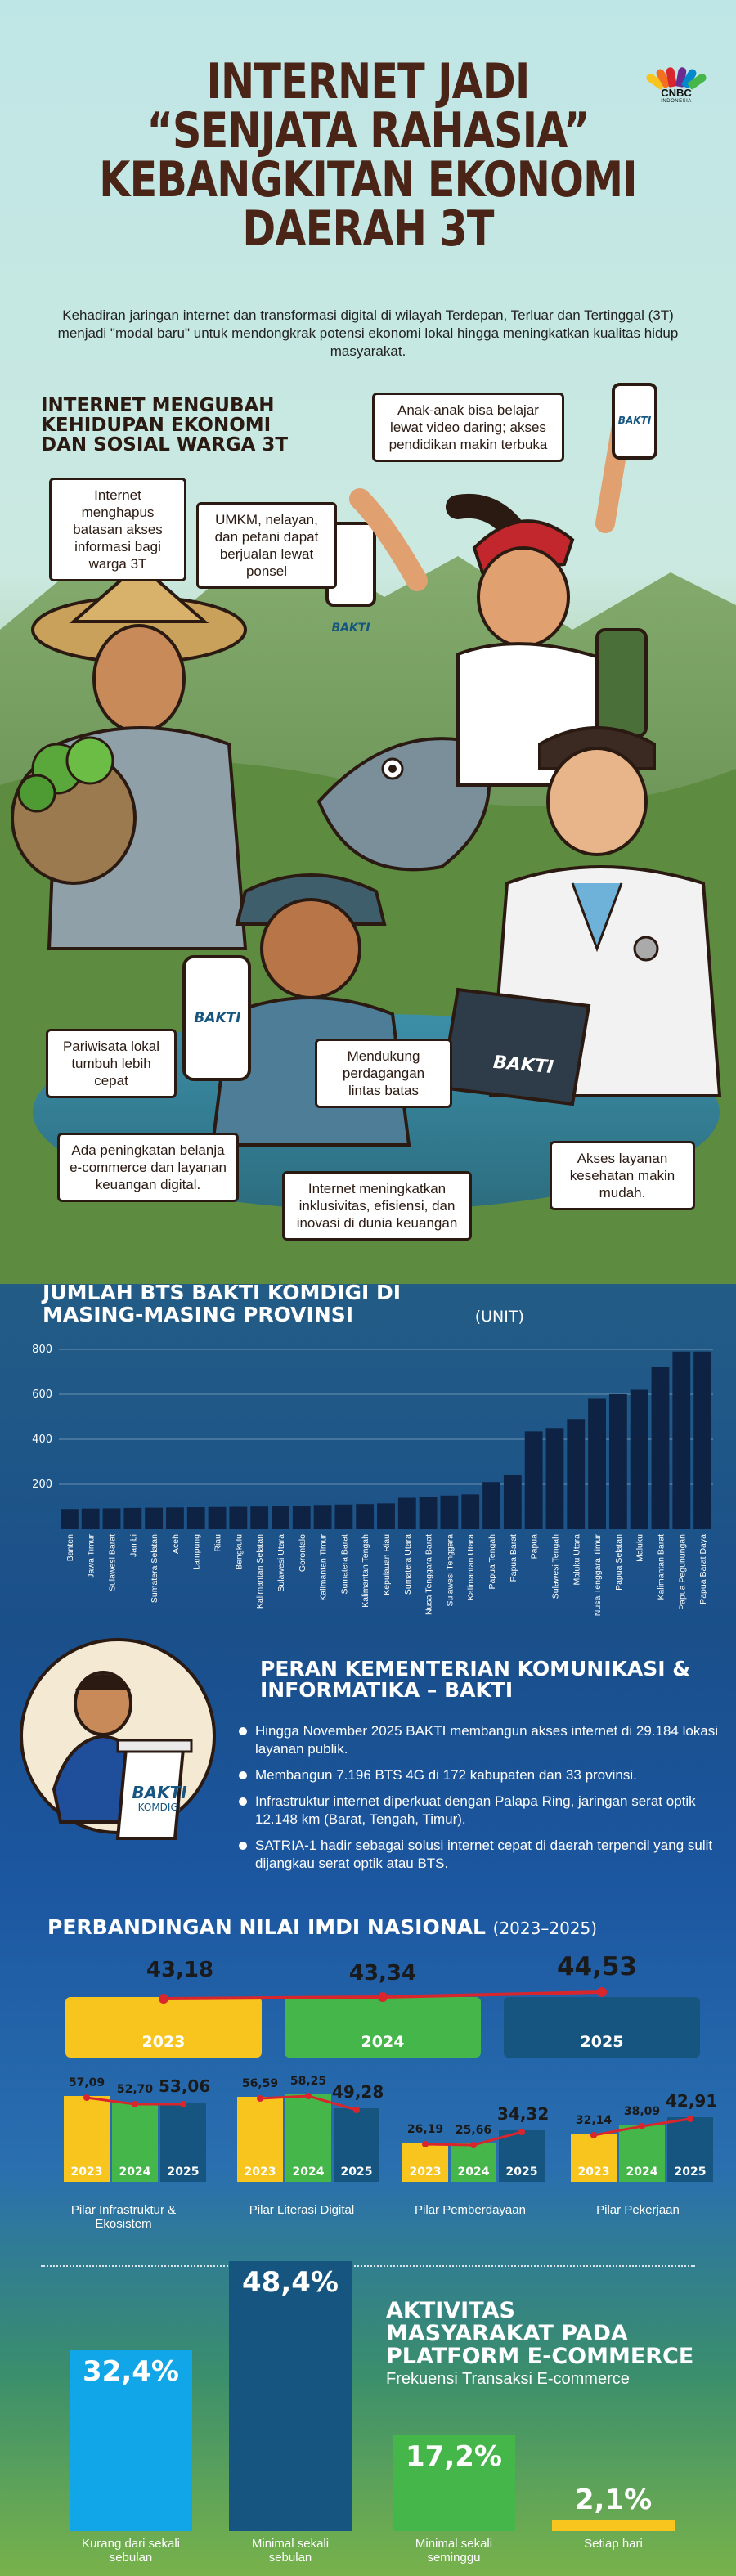 The height and width of the screenshot is (2576, 736). Describe the element at coordinates (507, 2333) in the screenshot. I see `ecommerce-title-line2: MASYARAKAT PADA` at that location.